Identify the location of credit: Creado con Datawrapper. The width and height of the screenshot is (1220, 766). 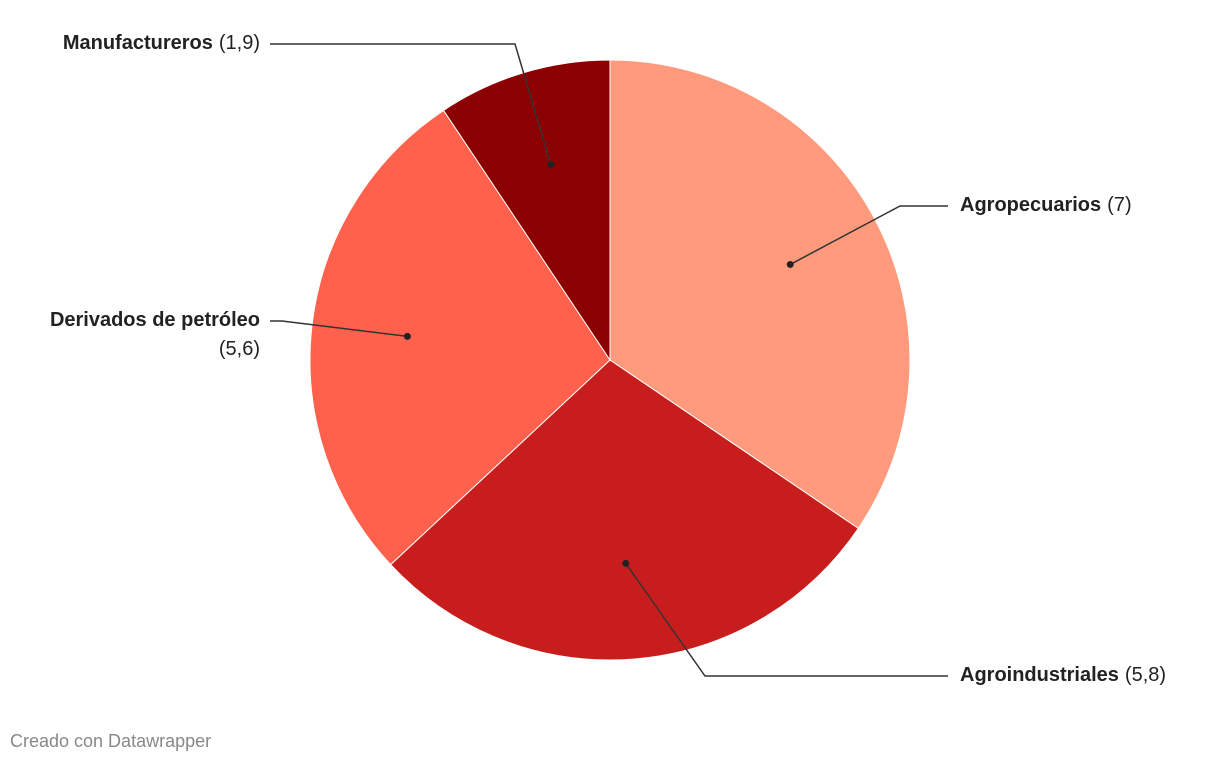
(110, 741).